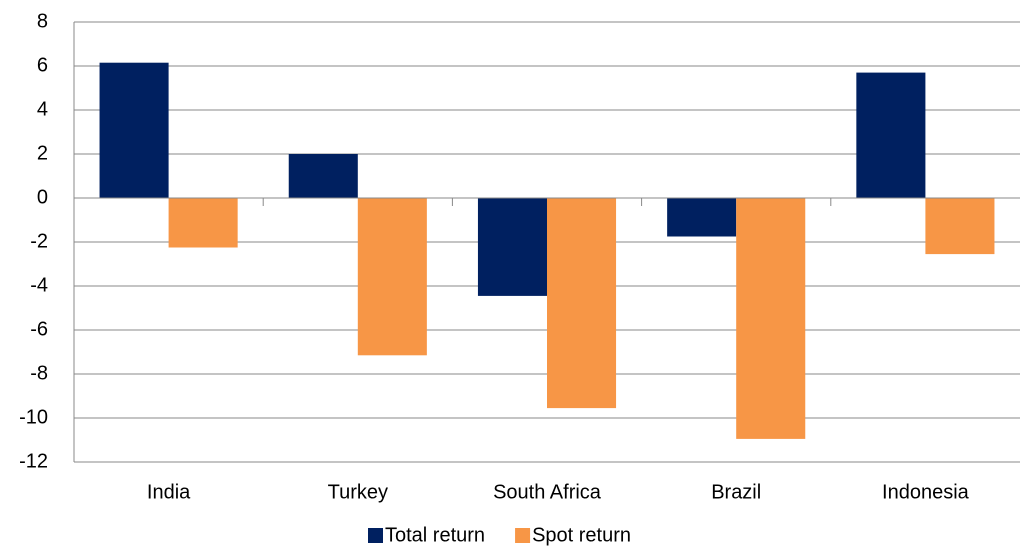  Describe the element at coordinates (42, 153) in the screenshot. I see `y-tick-label: 2` at that location.